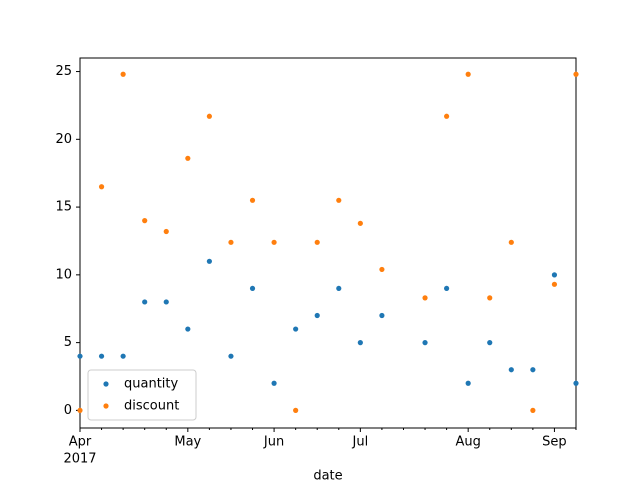 The height and width of the screenshot is (480, 640). Describe the element at coordinates (151, 384) in the screenshot. I see `legend-label: quantity` at that location.